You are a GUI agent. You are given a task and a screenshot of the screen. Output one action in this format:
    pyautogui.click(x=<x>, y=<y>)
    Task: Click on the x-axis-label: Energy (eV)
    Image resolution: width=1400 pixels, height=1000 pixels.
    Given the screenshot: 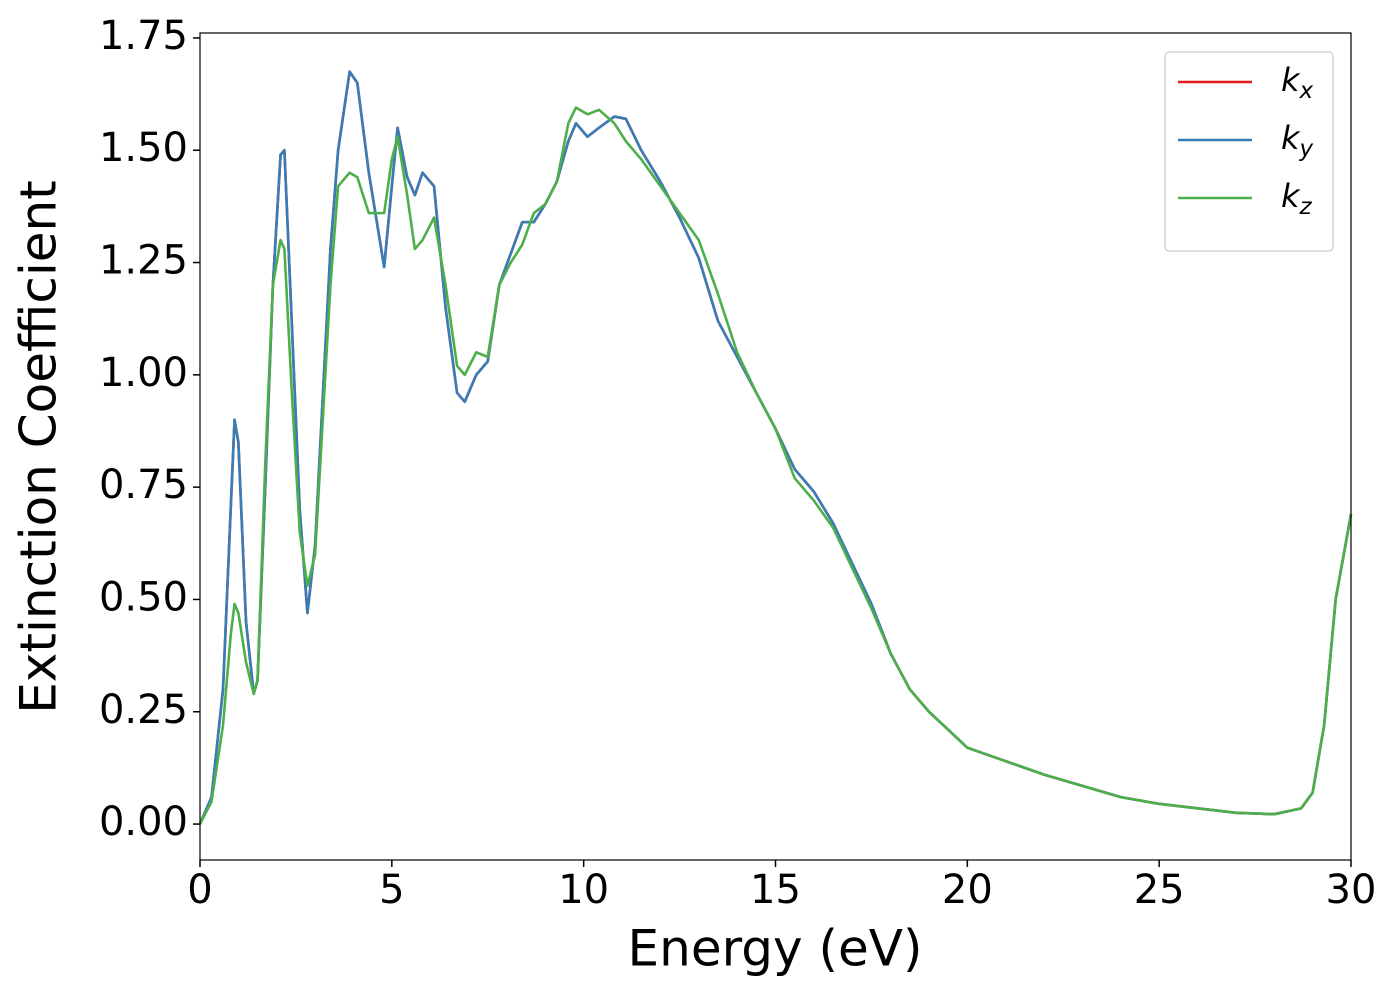 What is the action you would take?
    pyautogui.click(x=775, y=949)
    